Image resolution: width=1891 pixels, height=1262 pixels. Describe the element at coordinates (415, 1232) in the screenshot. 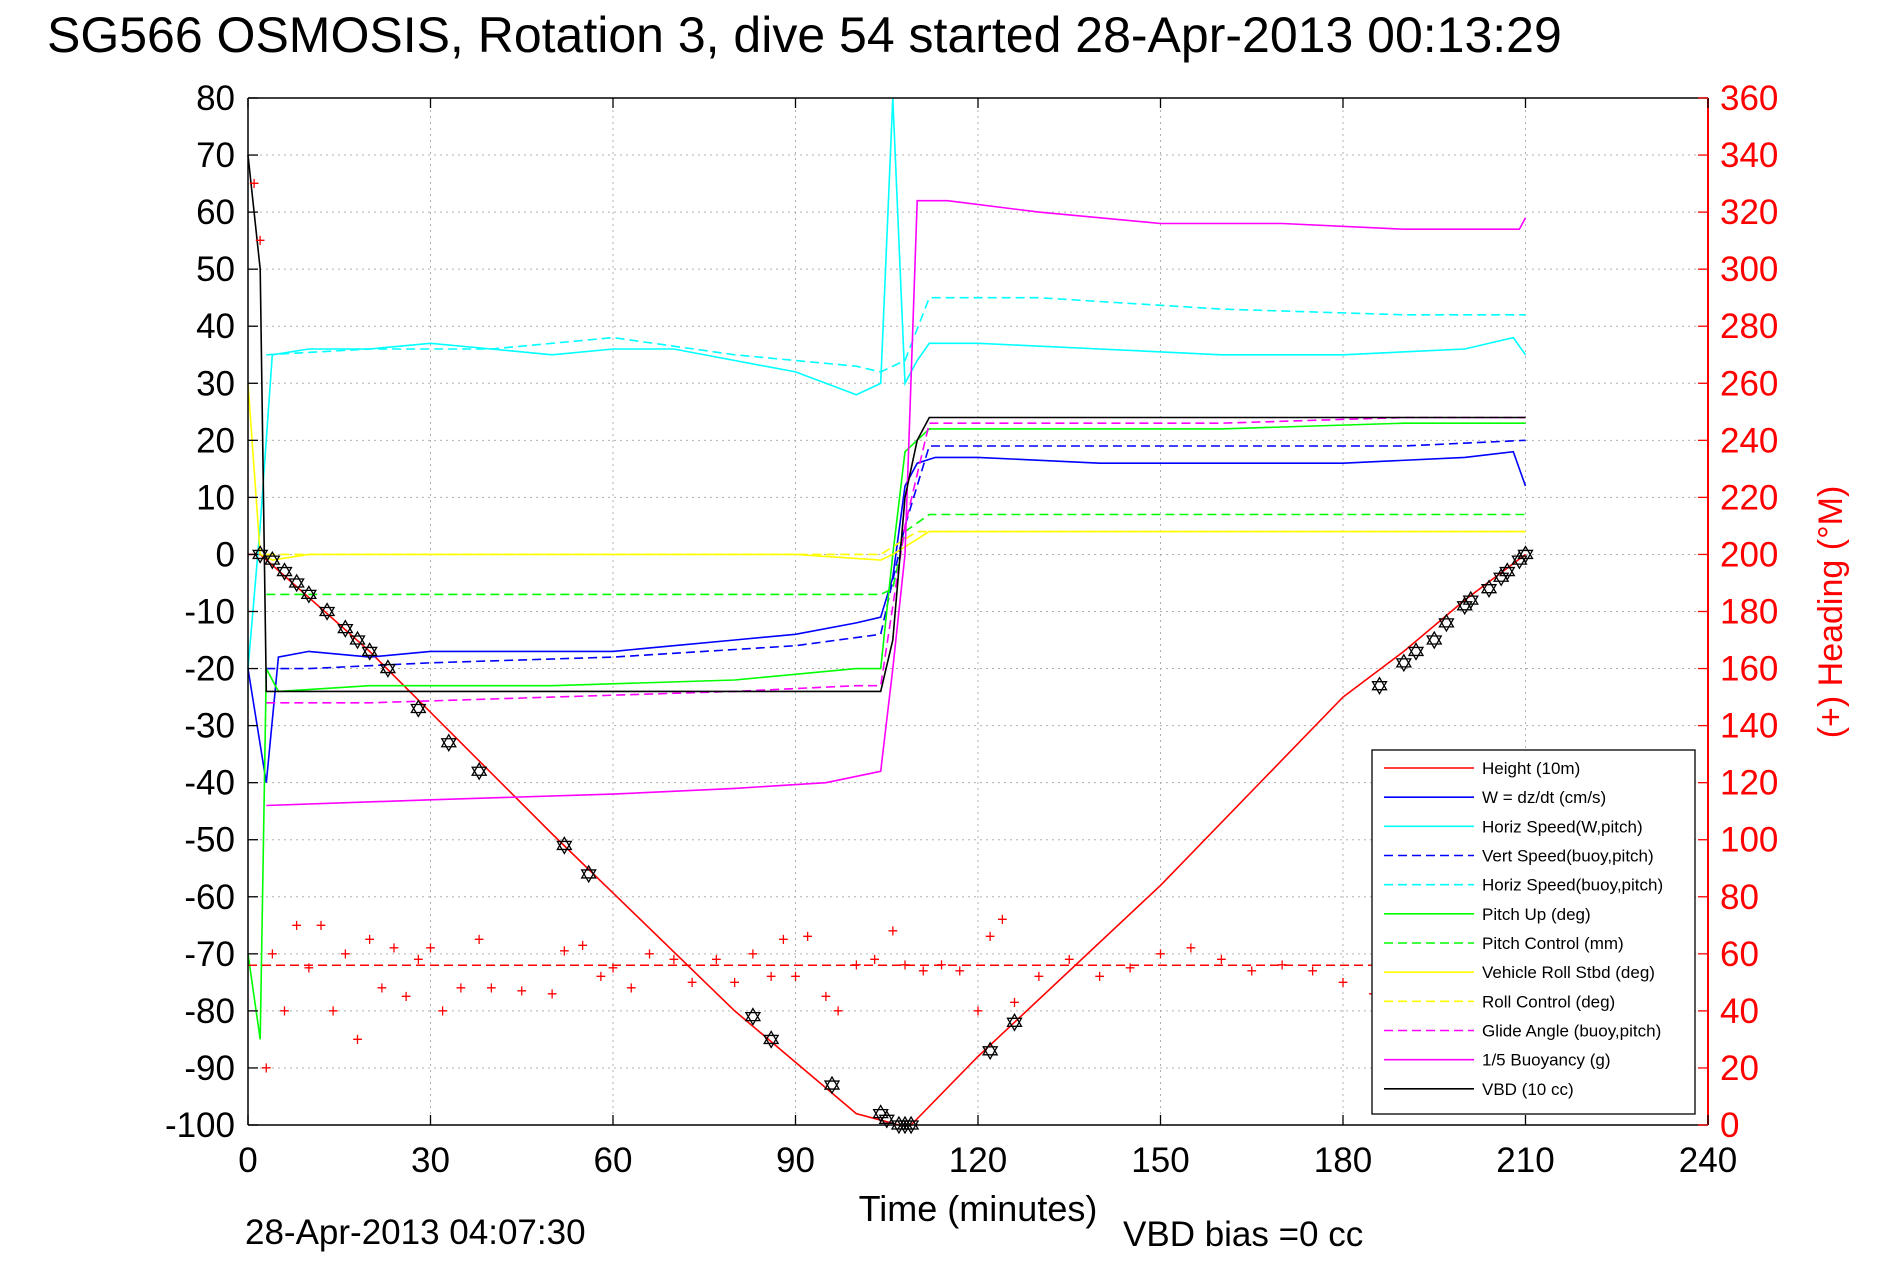

I see `timestamp-footer: 28-Apr-2013 04:07:30` at that location.